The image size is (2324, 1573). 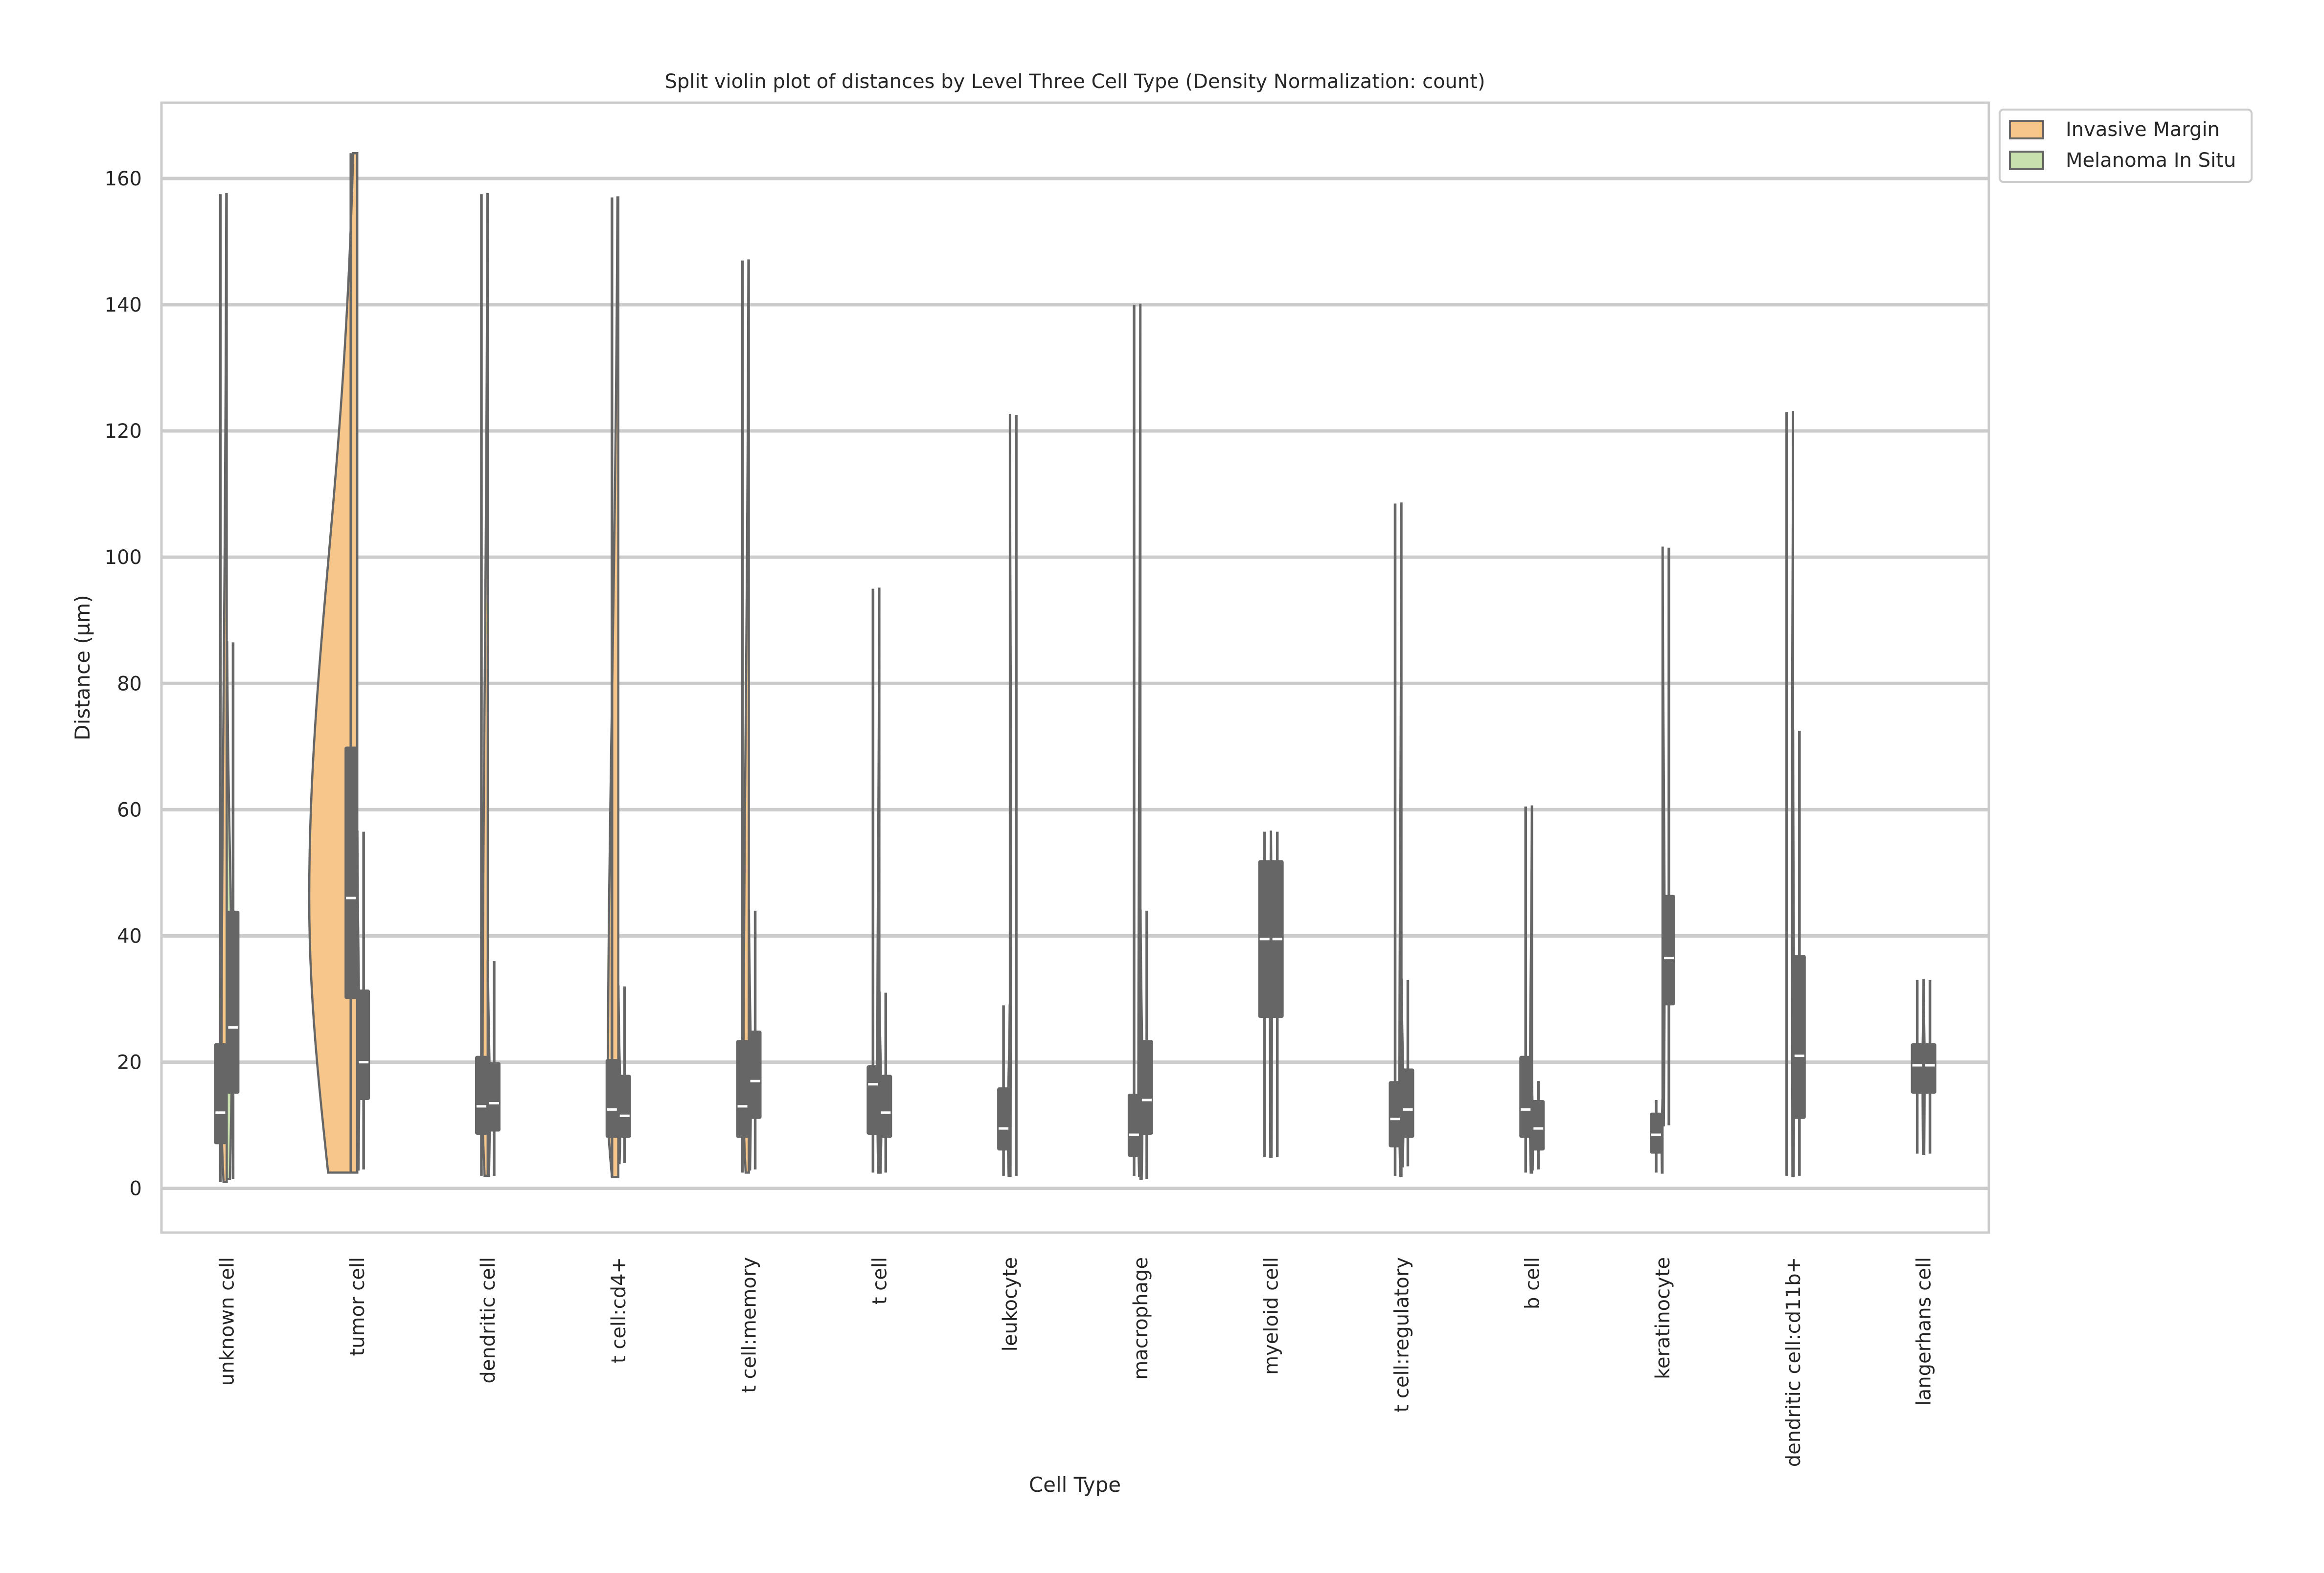 What do you see at coordinates (619, 1310) in the screenshot?
I see `x-tick-label: t cell:cd4+` at bounding box center [619, 1310].